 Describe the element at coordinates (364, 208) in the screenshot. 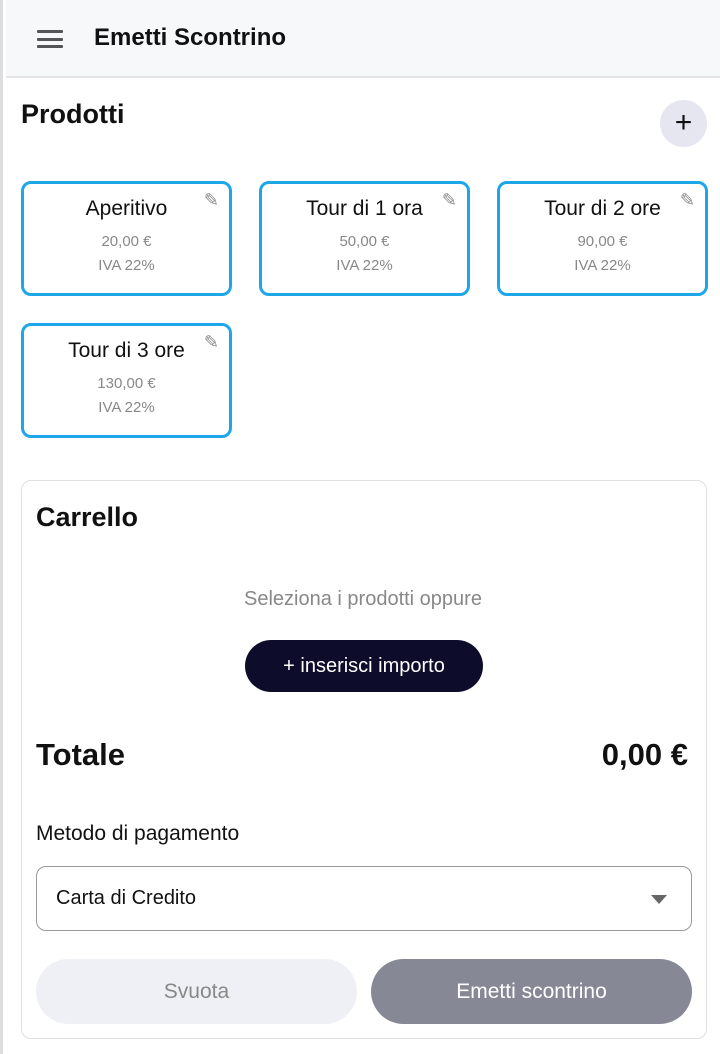

I see `product-name: Tour di 1 ora` at that location.